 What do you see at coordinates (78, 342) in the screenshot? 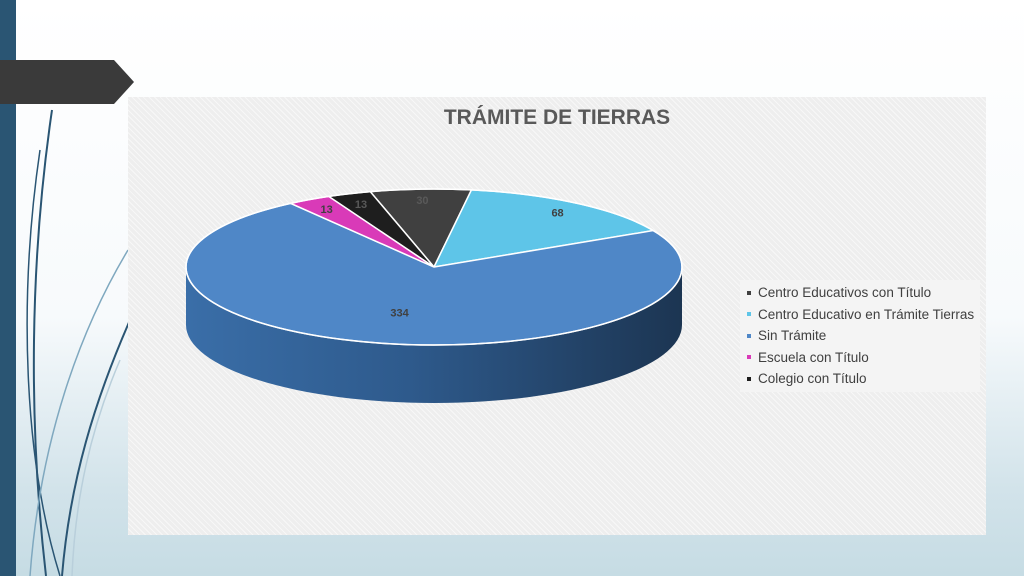
I see `decorative-curves` at bounding box center [78, 342].